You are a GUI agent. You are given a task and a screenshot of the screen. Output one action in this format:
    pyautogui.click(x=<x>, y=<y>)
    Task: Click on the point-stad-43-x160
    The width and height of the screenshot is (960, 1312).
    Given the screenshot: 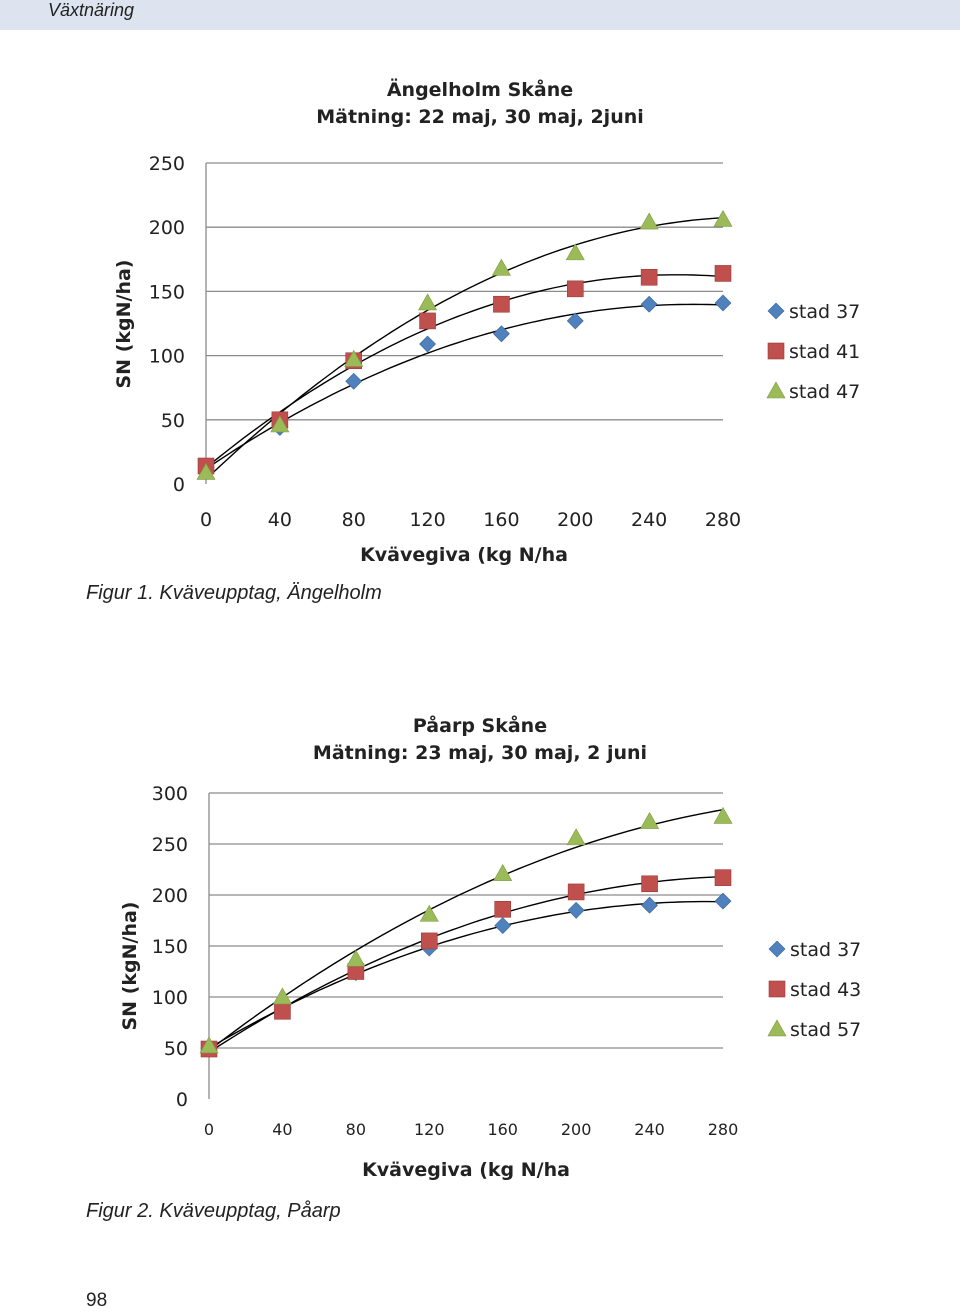 What is the action you would take?
    pyautogui.click(x=503, y=909)
    